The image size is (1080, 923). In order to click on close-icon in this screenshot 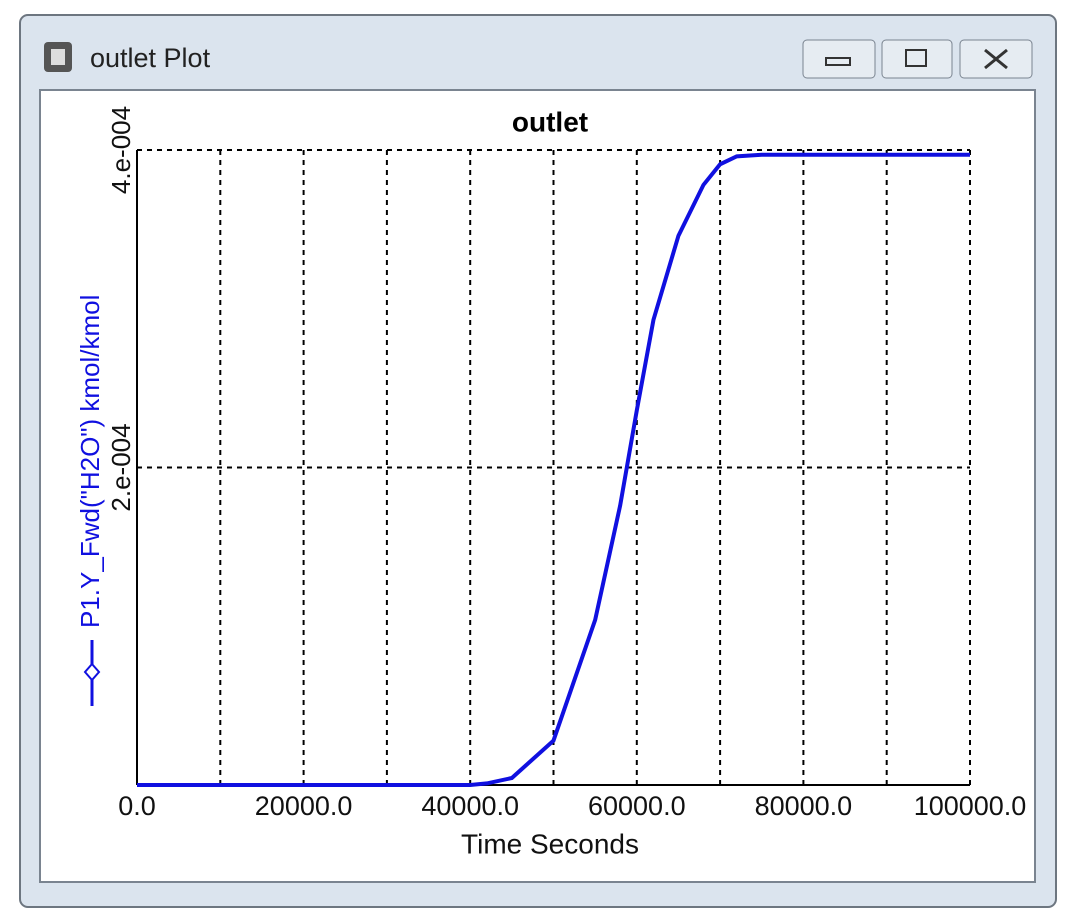, I will do `click(996, 59)`.